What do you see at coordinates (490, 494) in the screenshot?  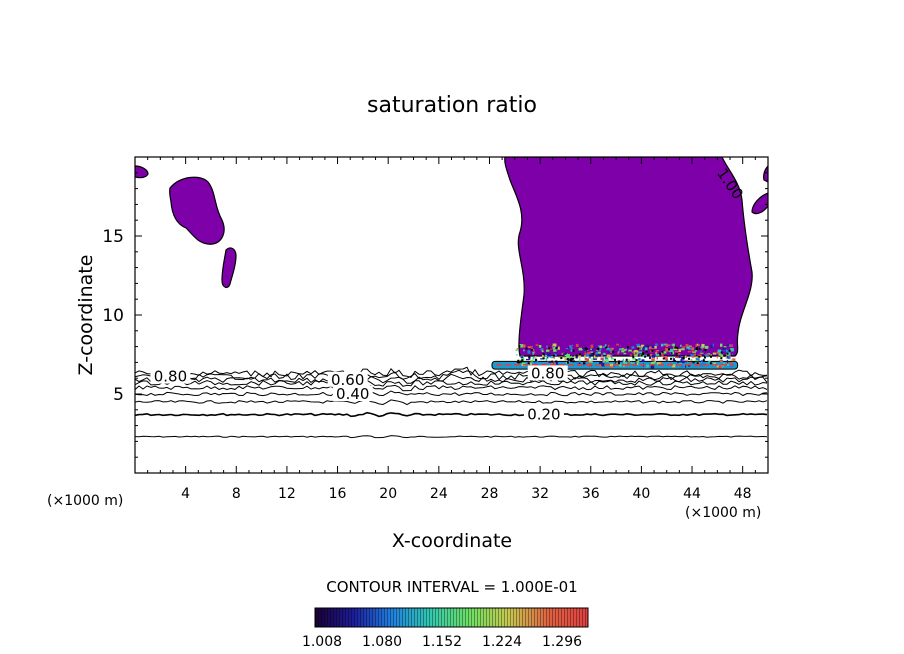 I see `x-tick-label: 28` at bounding box center [490, 494].